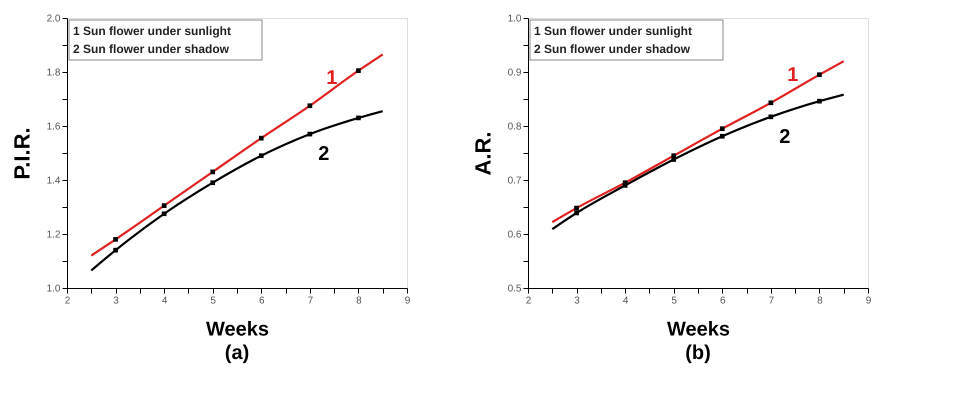 The height and width of the screenshot is (410, 957). What do you see at coordinates (53, 127) in the screenshot?
I see `y-tick-label: 1.6` at bounding box center [53, 127].